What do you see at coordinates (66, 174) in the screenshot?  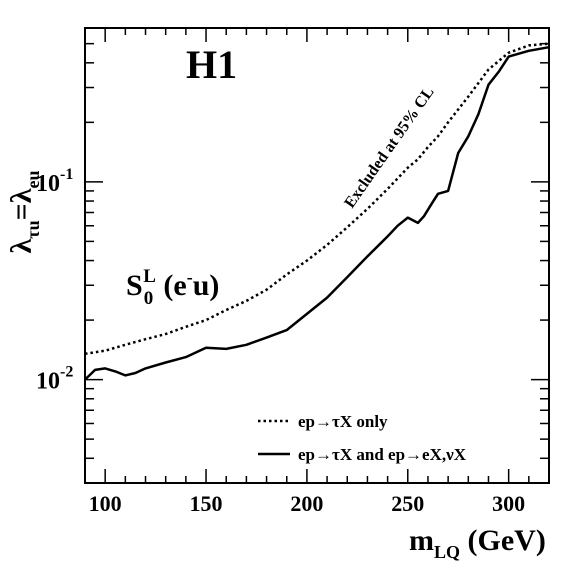 I see `y-tick-exp: -1` at bounding box center [66, 174].